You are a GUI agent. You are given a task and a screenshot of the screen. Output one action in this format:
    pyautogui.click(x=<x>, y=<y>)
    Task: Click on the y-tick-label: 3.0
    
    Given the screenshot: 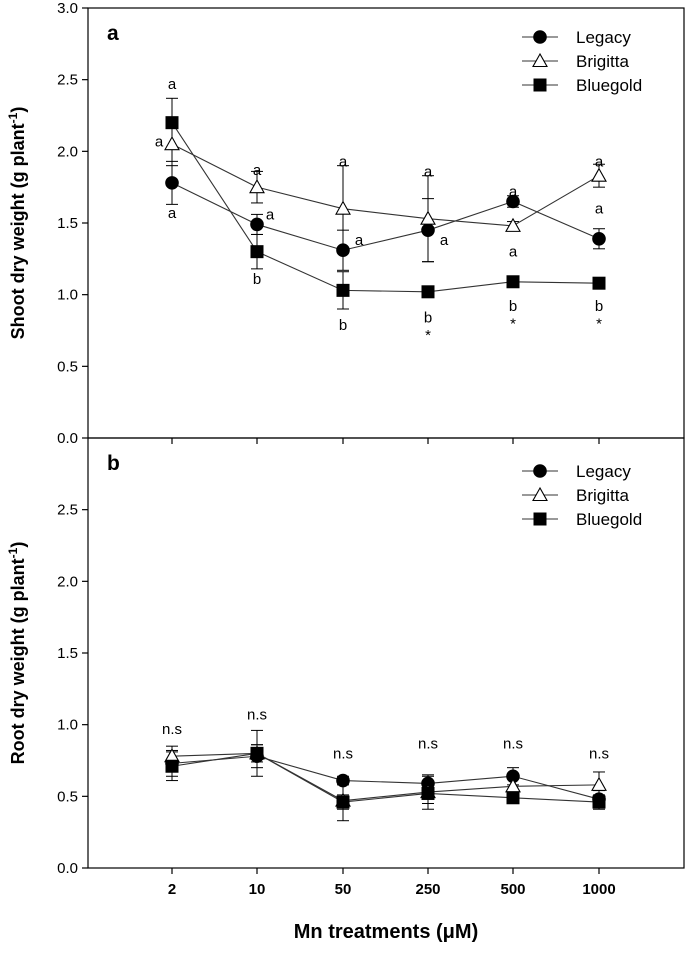 What is the action you would take?
    pyautogui.click(x=67, y=8)
    